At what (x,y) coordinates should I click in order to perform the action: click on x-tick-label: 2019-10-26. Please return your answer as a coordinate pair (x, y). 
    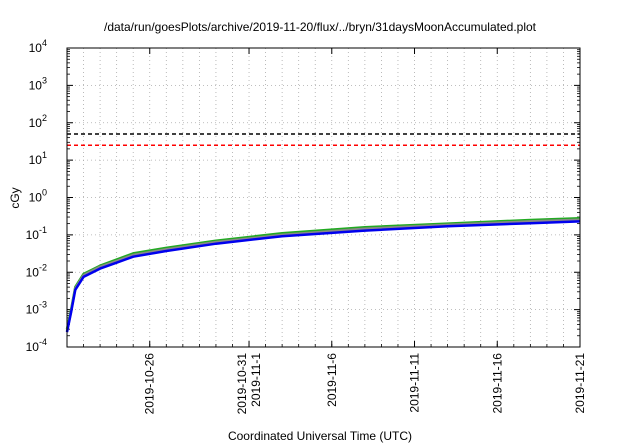
    Looking at the image, I should click on (150, 384).